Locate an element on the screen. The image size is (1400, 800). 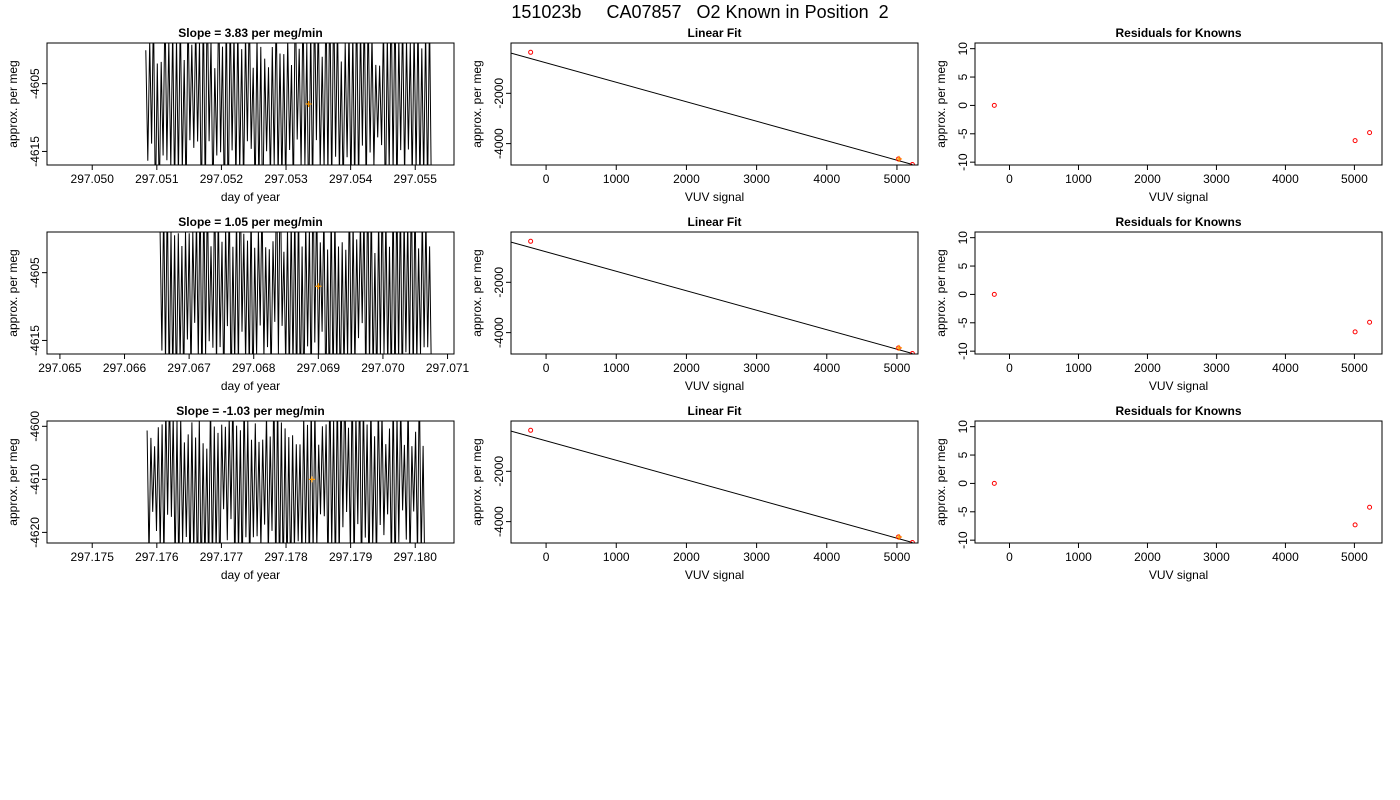
y-tick-label: 0 is located at coordinates (963, 105).